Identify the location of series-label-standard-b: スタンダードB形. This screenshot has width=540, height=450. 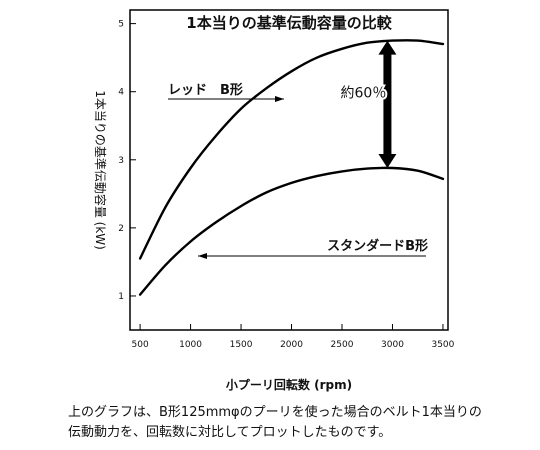
(377, 246).